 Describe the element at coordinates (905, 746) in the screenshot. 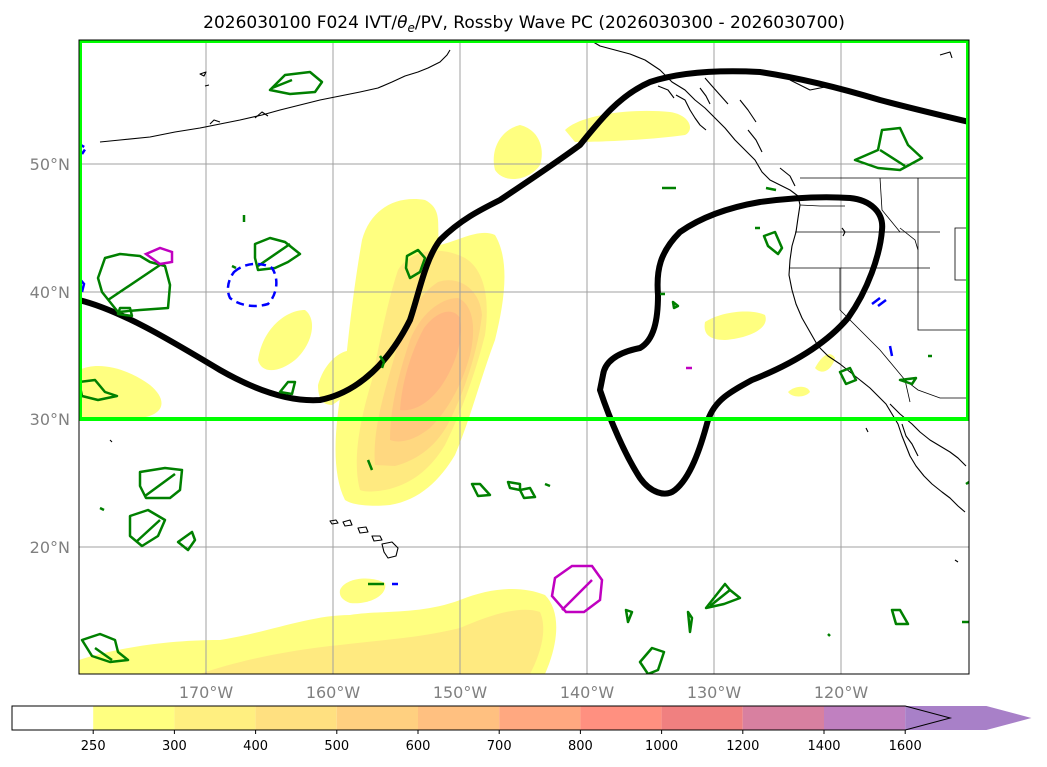

I see `colorbar-tick-label: 1600` at that location.